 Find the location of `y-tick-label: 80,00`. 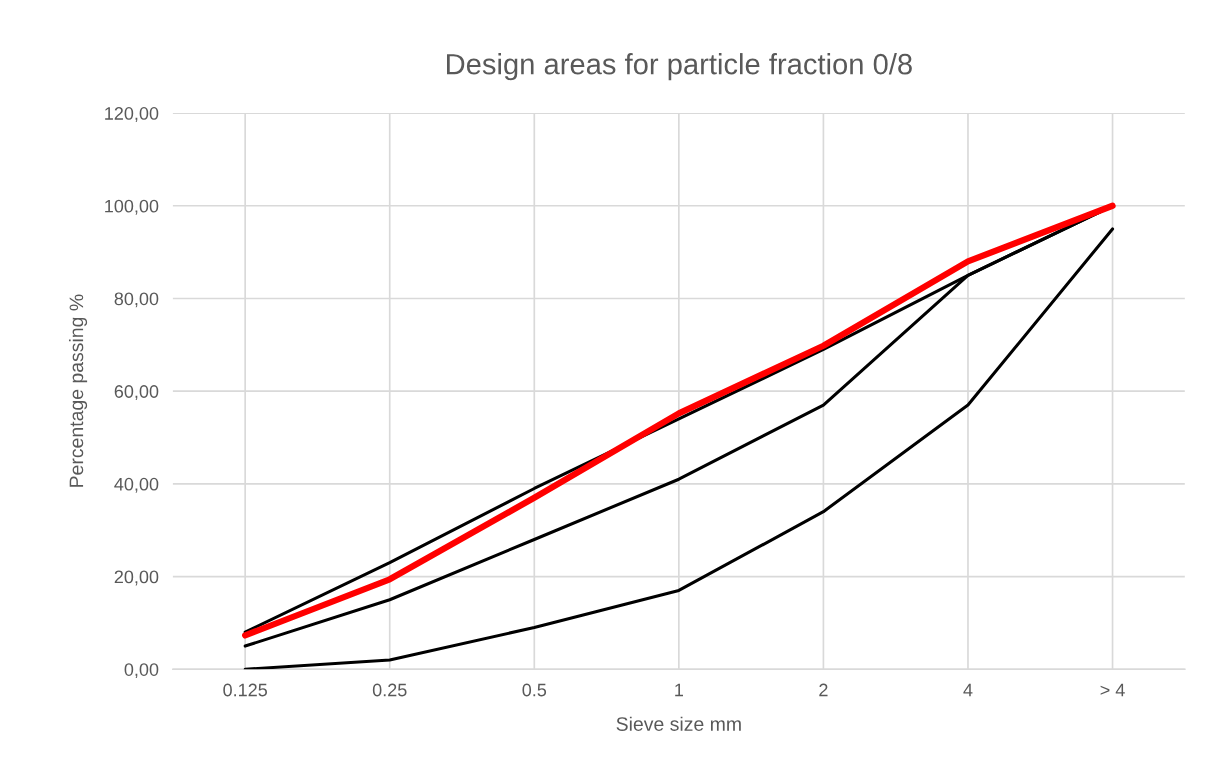

y-tick-label: 80,00 is located at coordinates (136, 300).